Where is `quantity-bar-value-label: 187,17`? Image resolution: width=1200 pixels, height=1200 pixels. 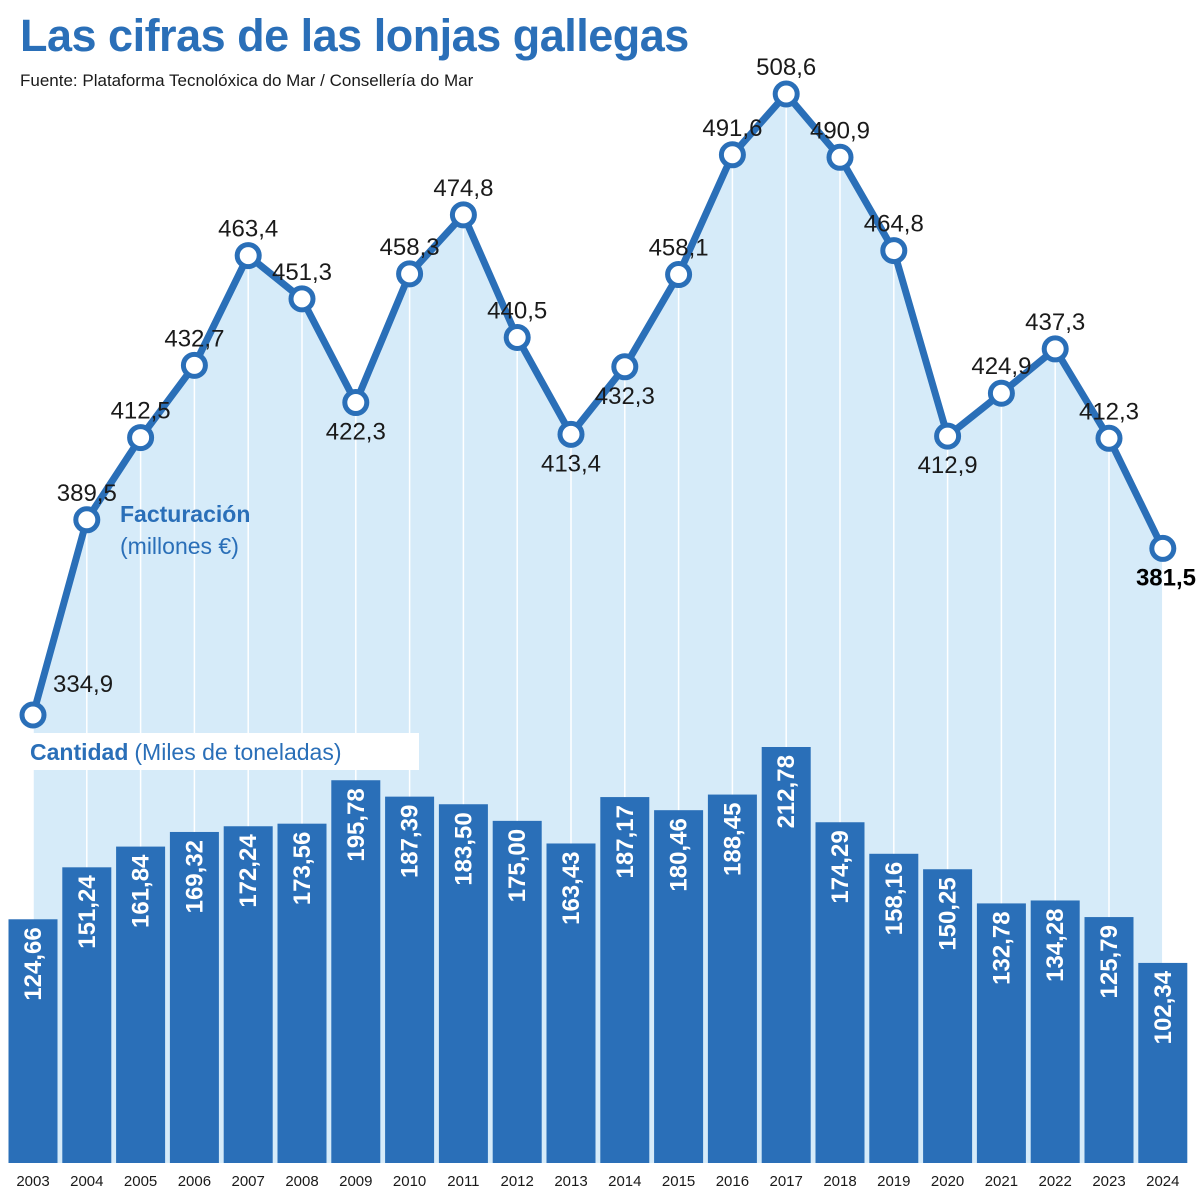
quantity-bar-value-label: 187,17 is located at coordinates (625, 841).